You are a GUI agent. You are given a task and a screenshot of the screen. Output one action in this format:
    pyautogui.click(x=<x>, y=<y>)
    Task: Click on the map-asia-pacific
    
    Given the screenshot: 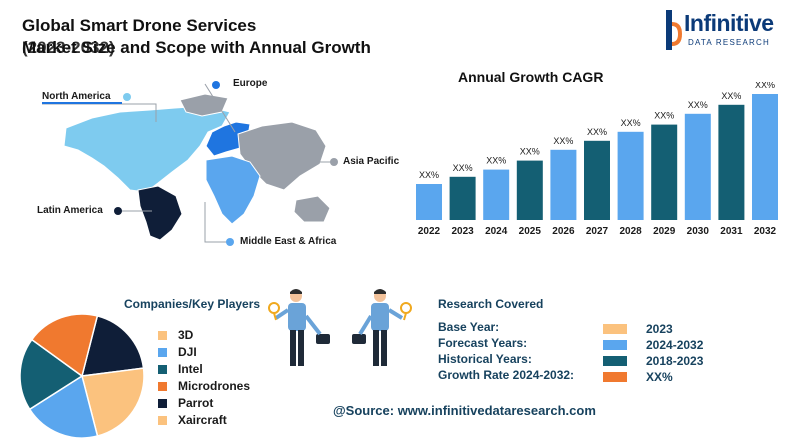 What is the action you would take?
    pyautogui.click(x=282, y=156)
    